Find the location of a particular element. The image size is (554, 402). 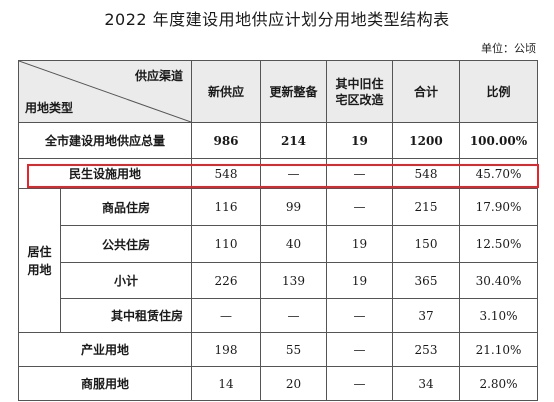

cell-total: 253 is located at coordinates (426, 349).